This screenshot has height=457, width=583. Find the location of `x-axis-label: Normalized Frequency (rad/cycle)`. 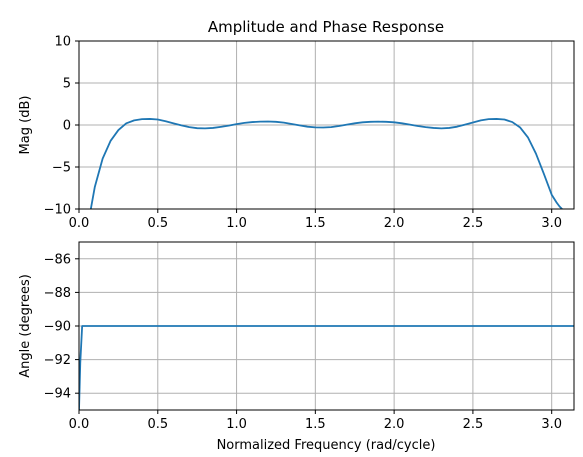

x-axis-label: Normalized Frequency (rad/cycle) is located at coordinates (326, 445).